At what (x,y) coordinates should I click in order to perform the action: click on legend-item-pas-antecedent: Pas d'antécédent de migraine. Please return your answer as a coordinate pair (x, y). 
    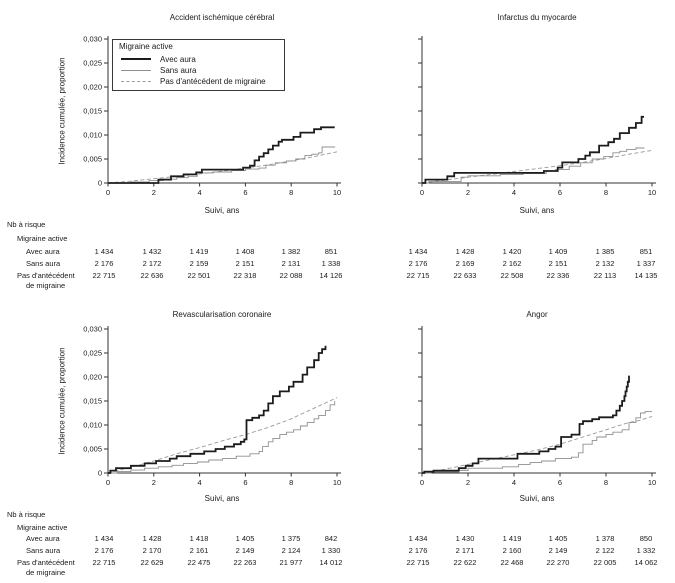
    Looking at the image, I should click on (193, 81).